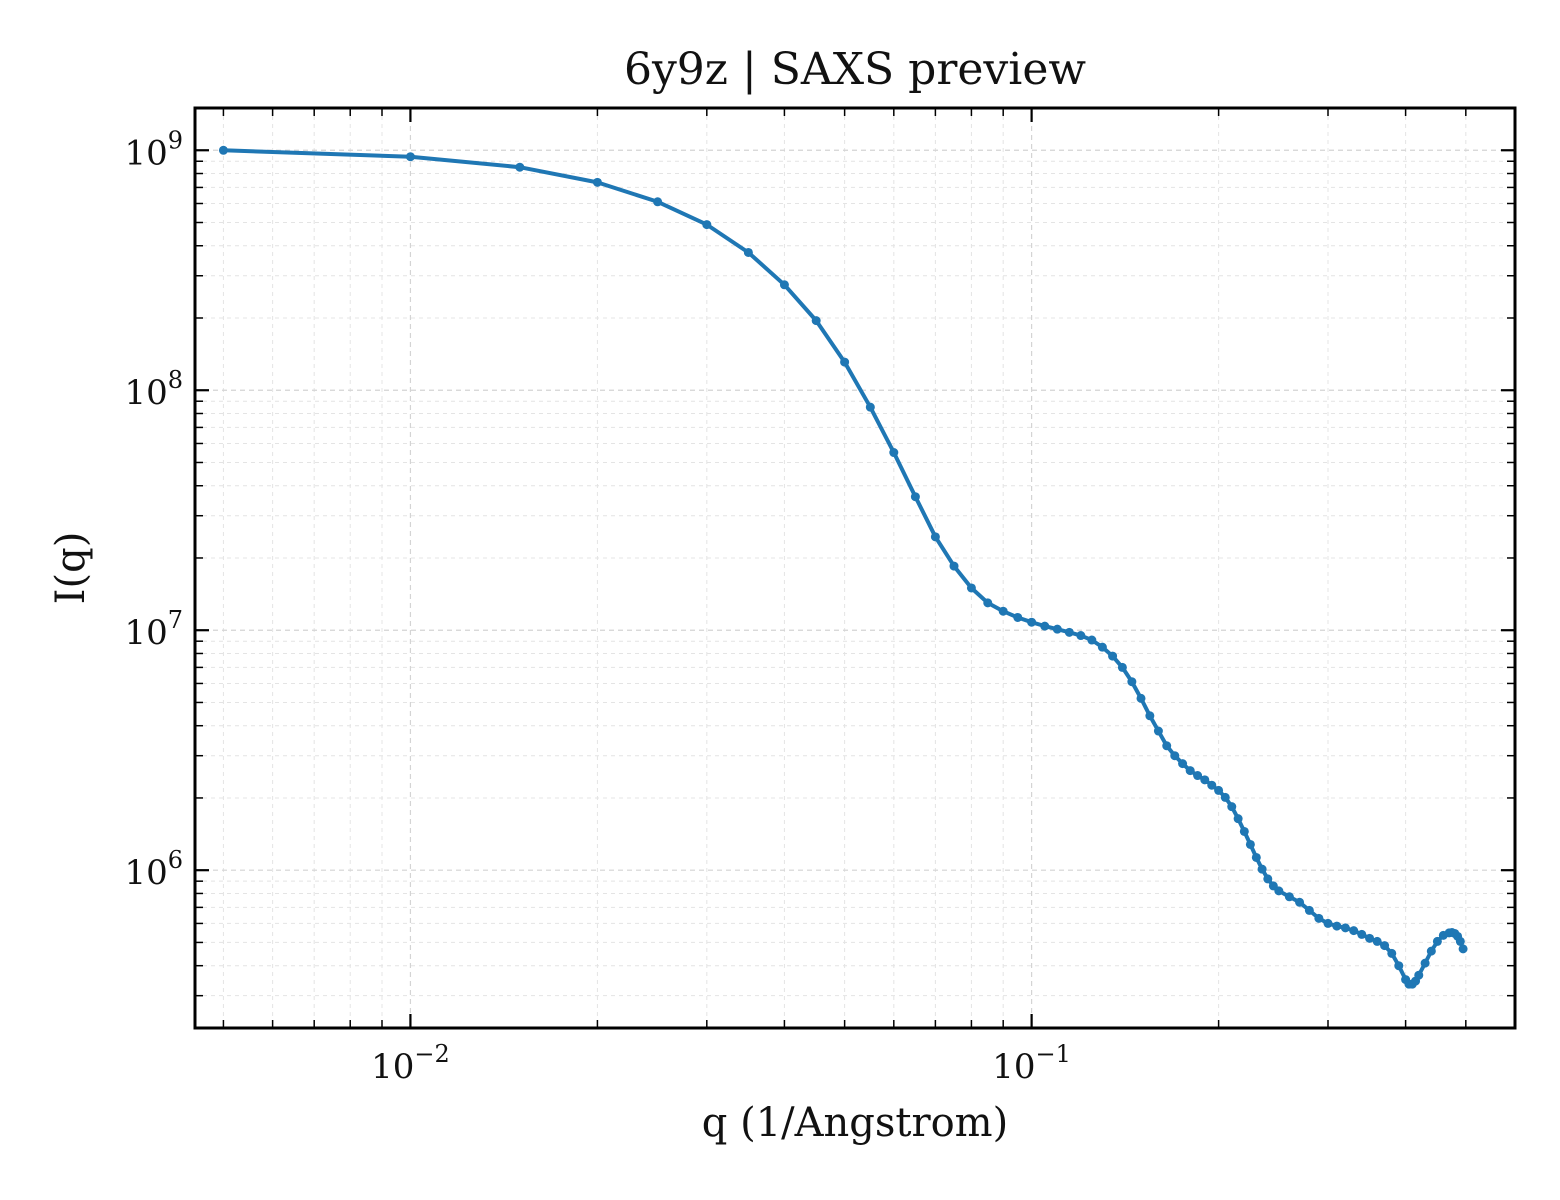 The image size is (1560, 1200). What do you see at coordinates (855, 1123) in the screenshot?
I see `x-axis-label: q (1/Angstrom)` at bounding box center [855, 1123].